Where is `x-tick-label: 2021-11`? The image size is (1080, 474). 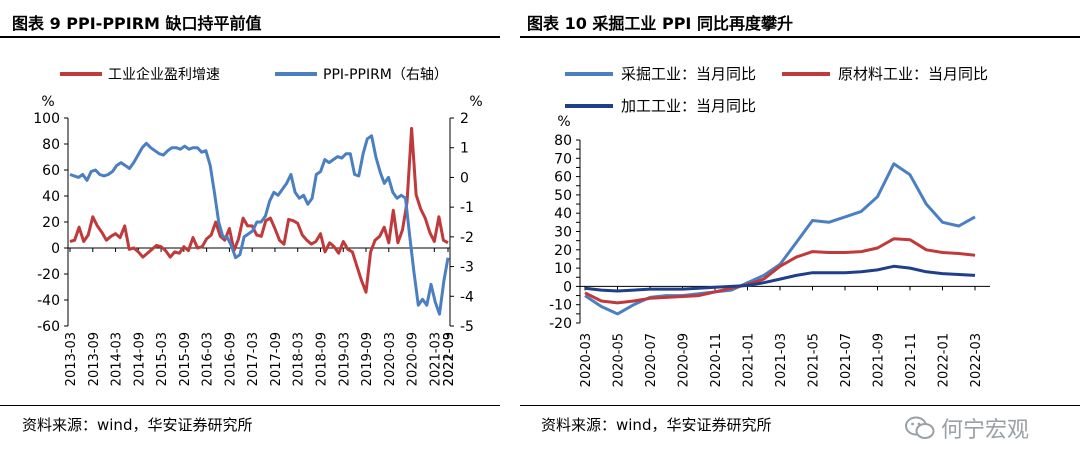 x-tick-label: 2021-11 is located at coordinates (911, 360).